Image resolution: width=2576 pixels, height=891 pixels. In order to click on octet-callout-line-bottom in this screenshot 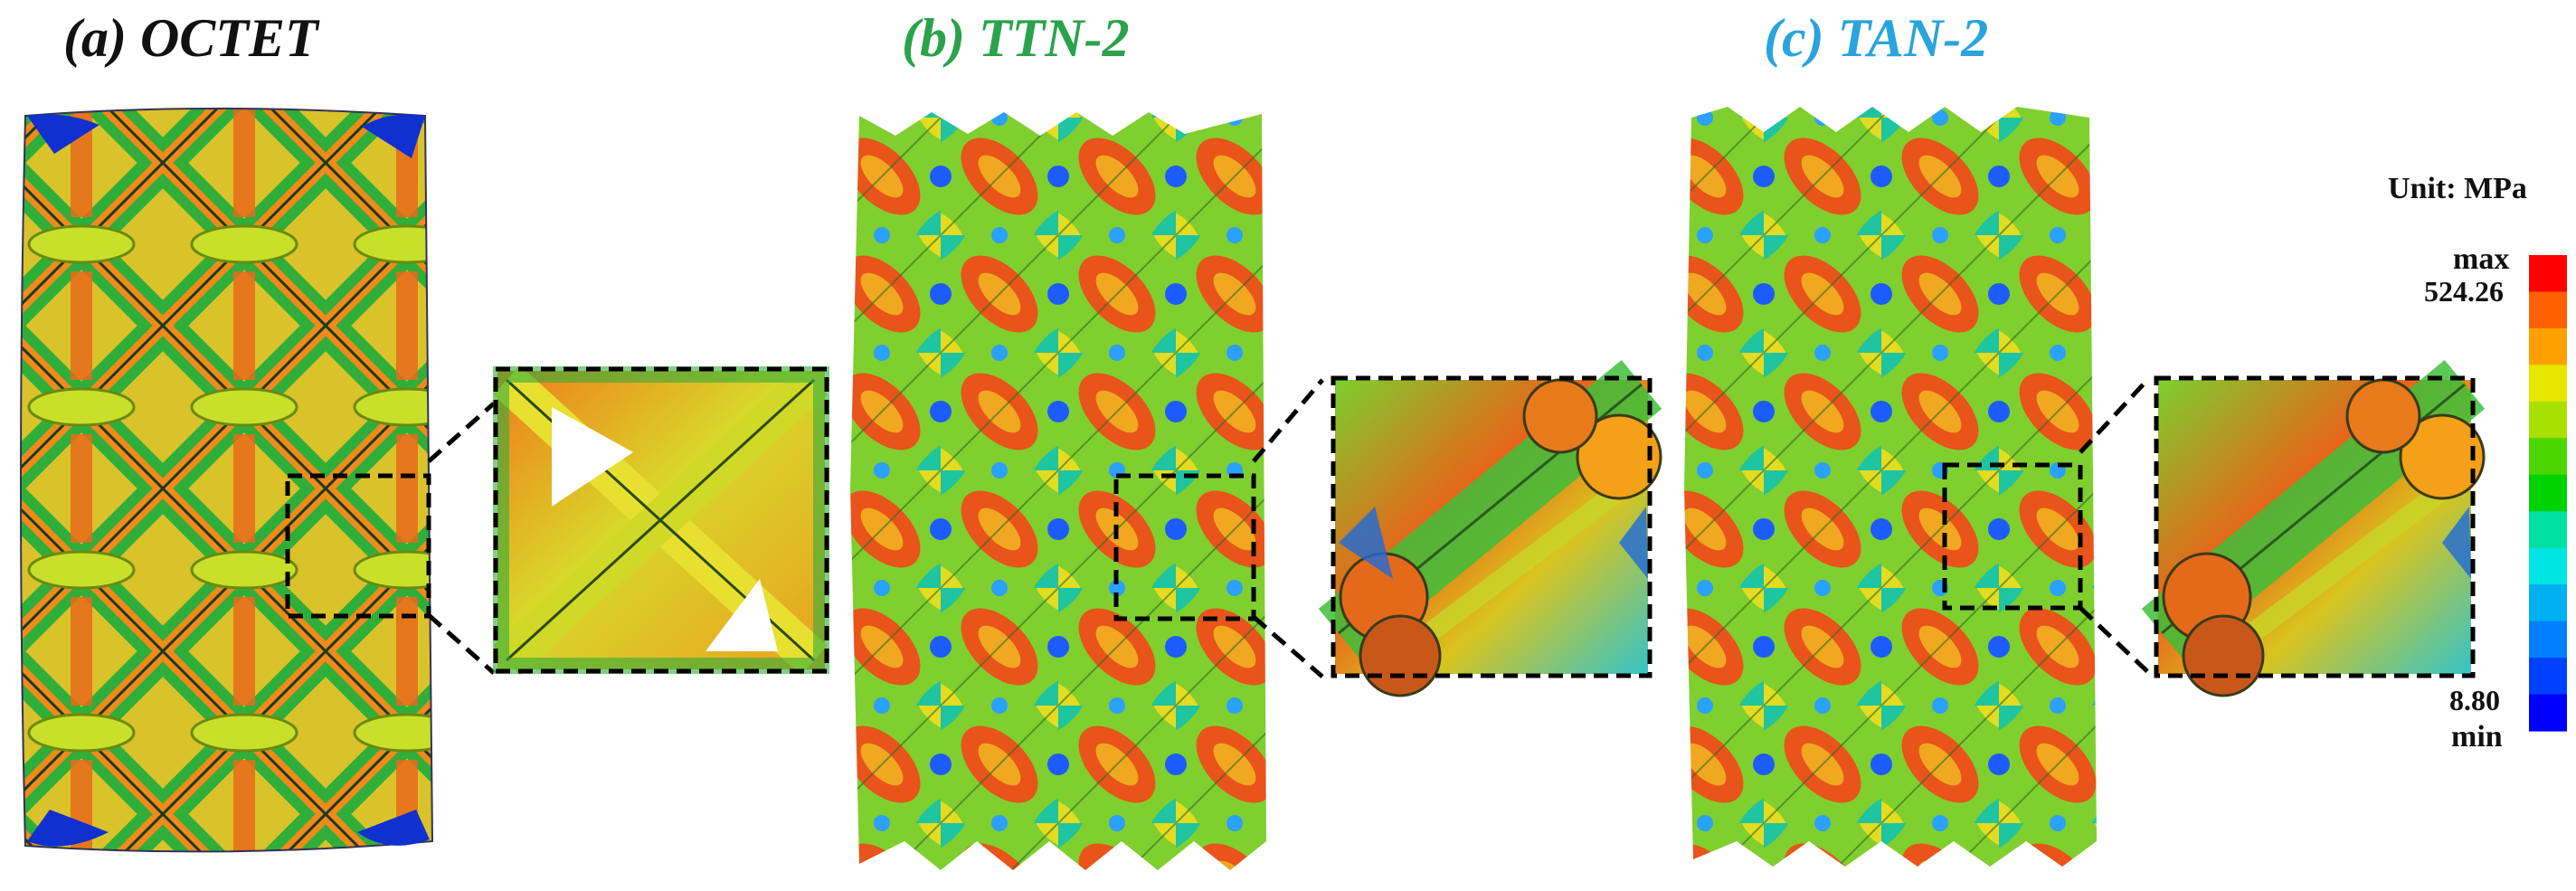, I will do `click(461, 644)`.